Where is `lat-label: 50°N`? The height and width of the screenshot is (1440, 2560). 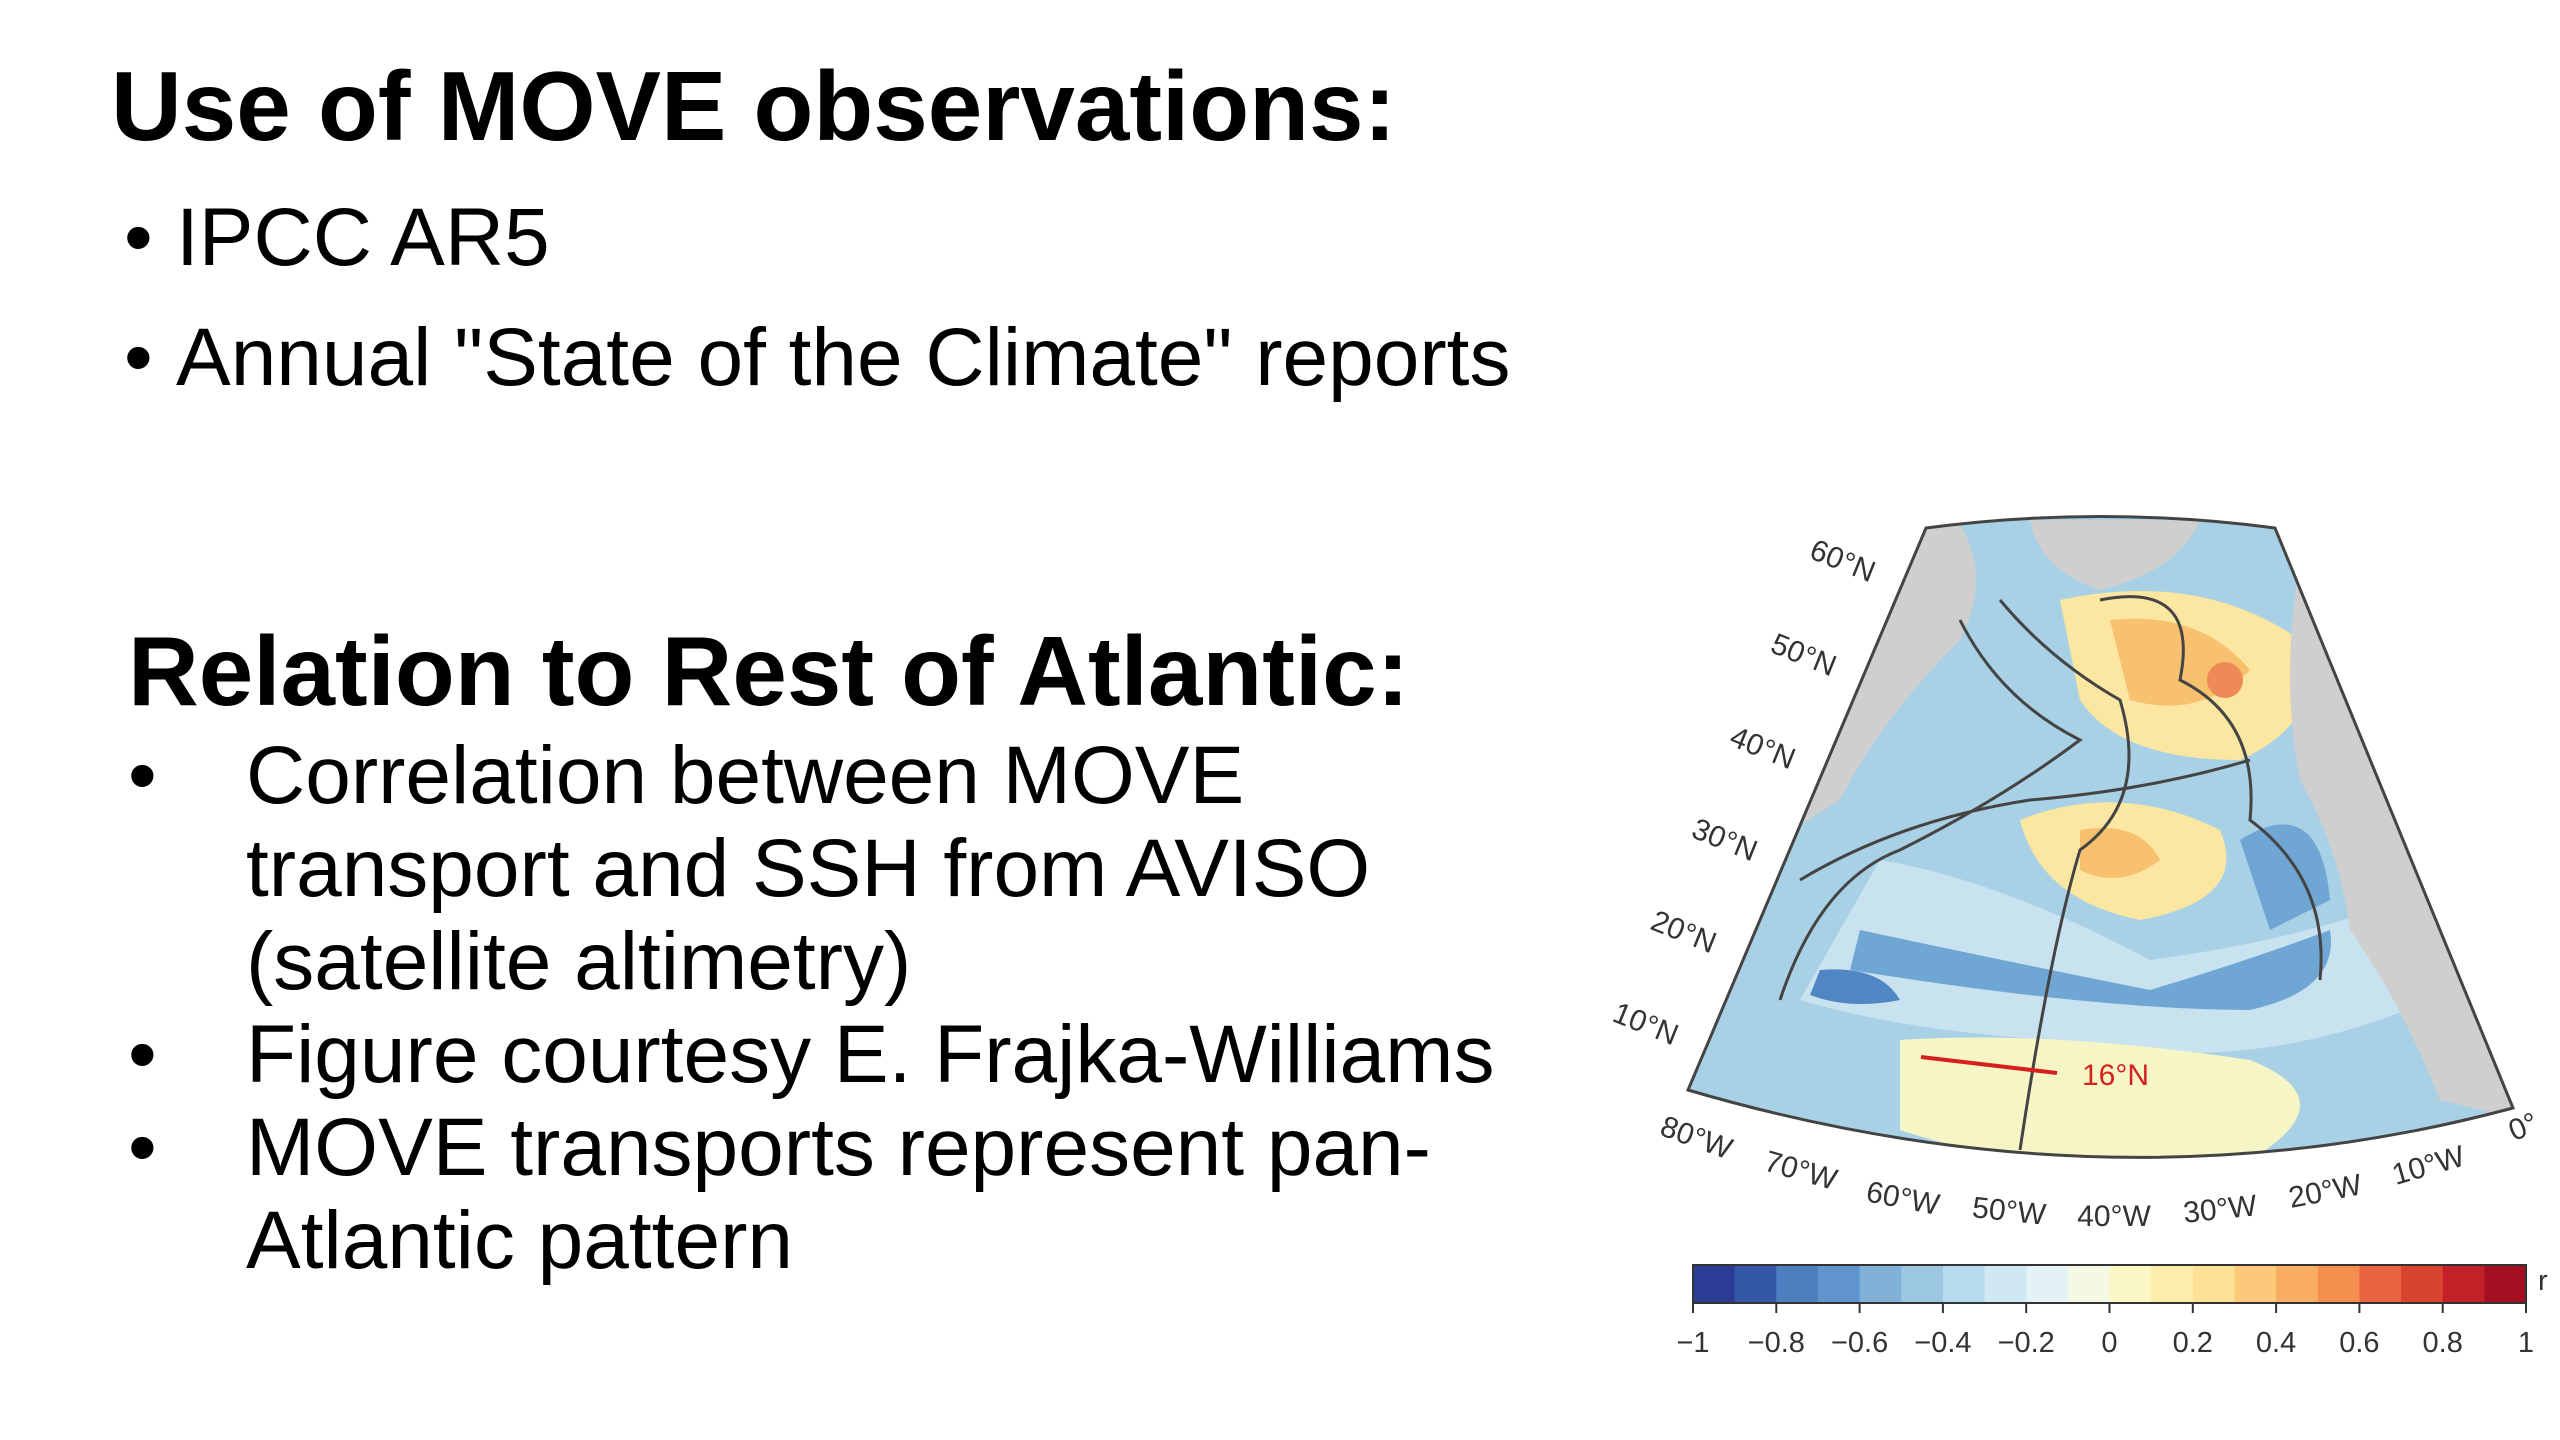
lat-label: 50°N is located at coordinates (1803, 655).